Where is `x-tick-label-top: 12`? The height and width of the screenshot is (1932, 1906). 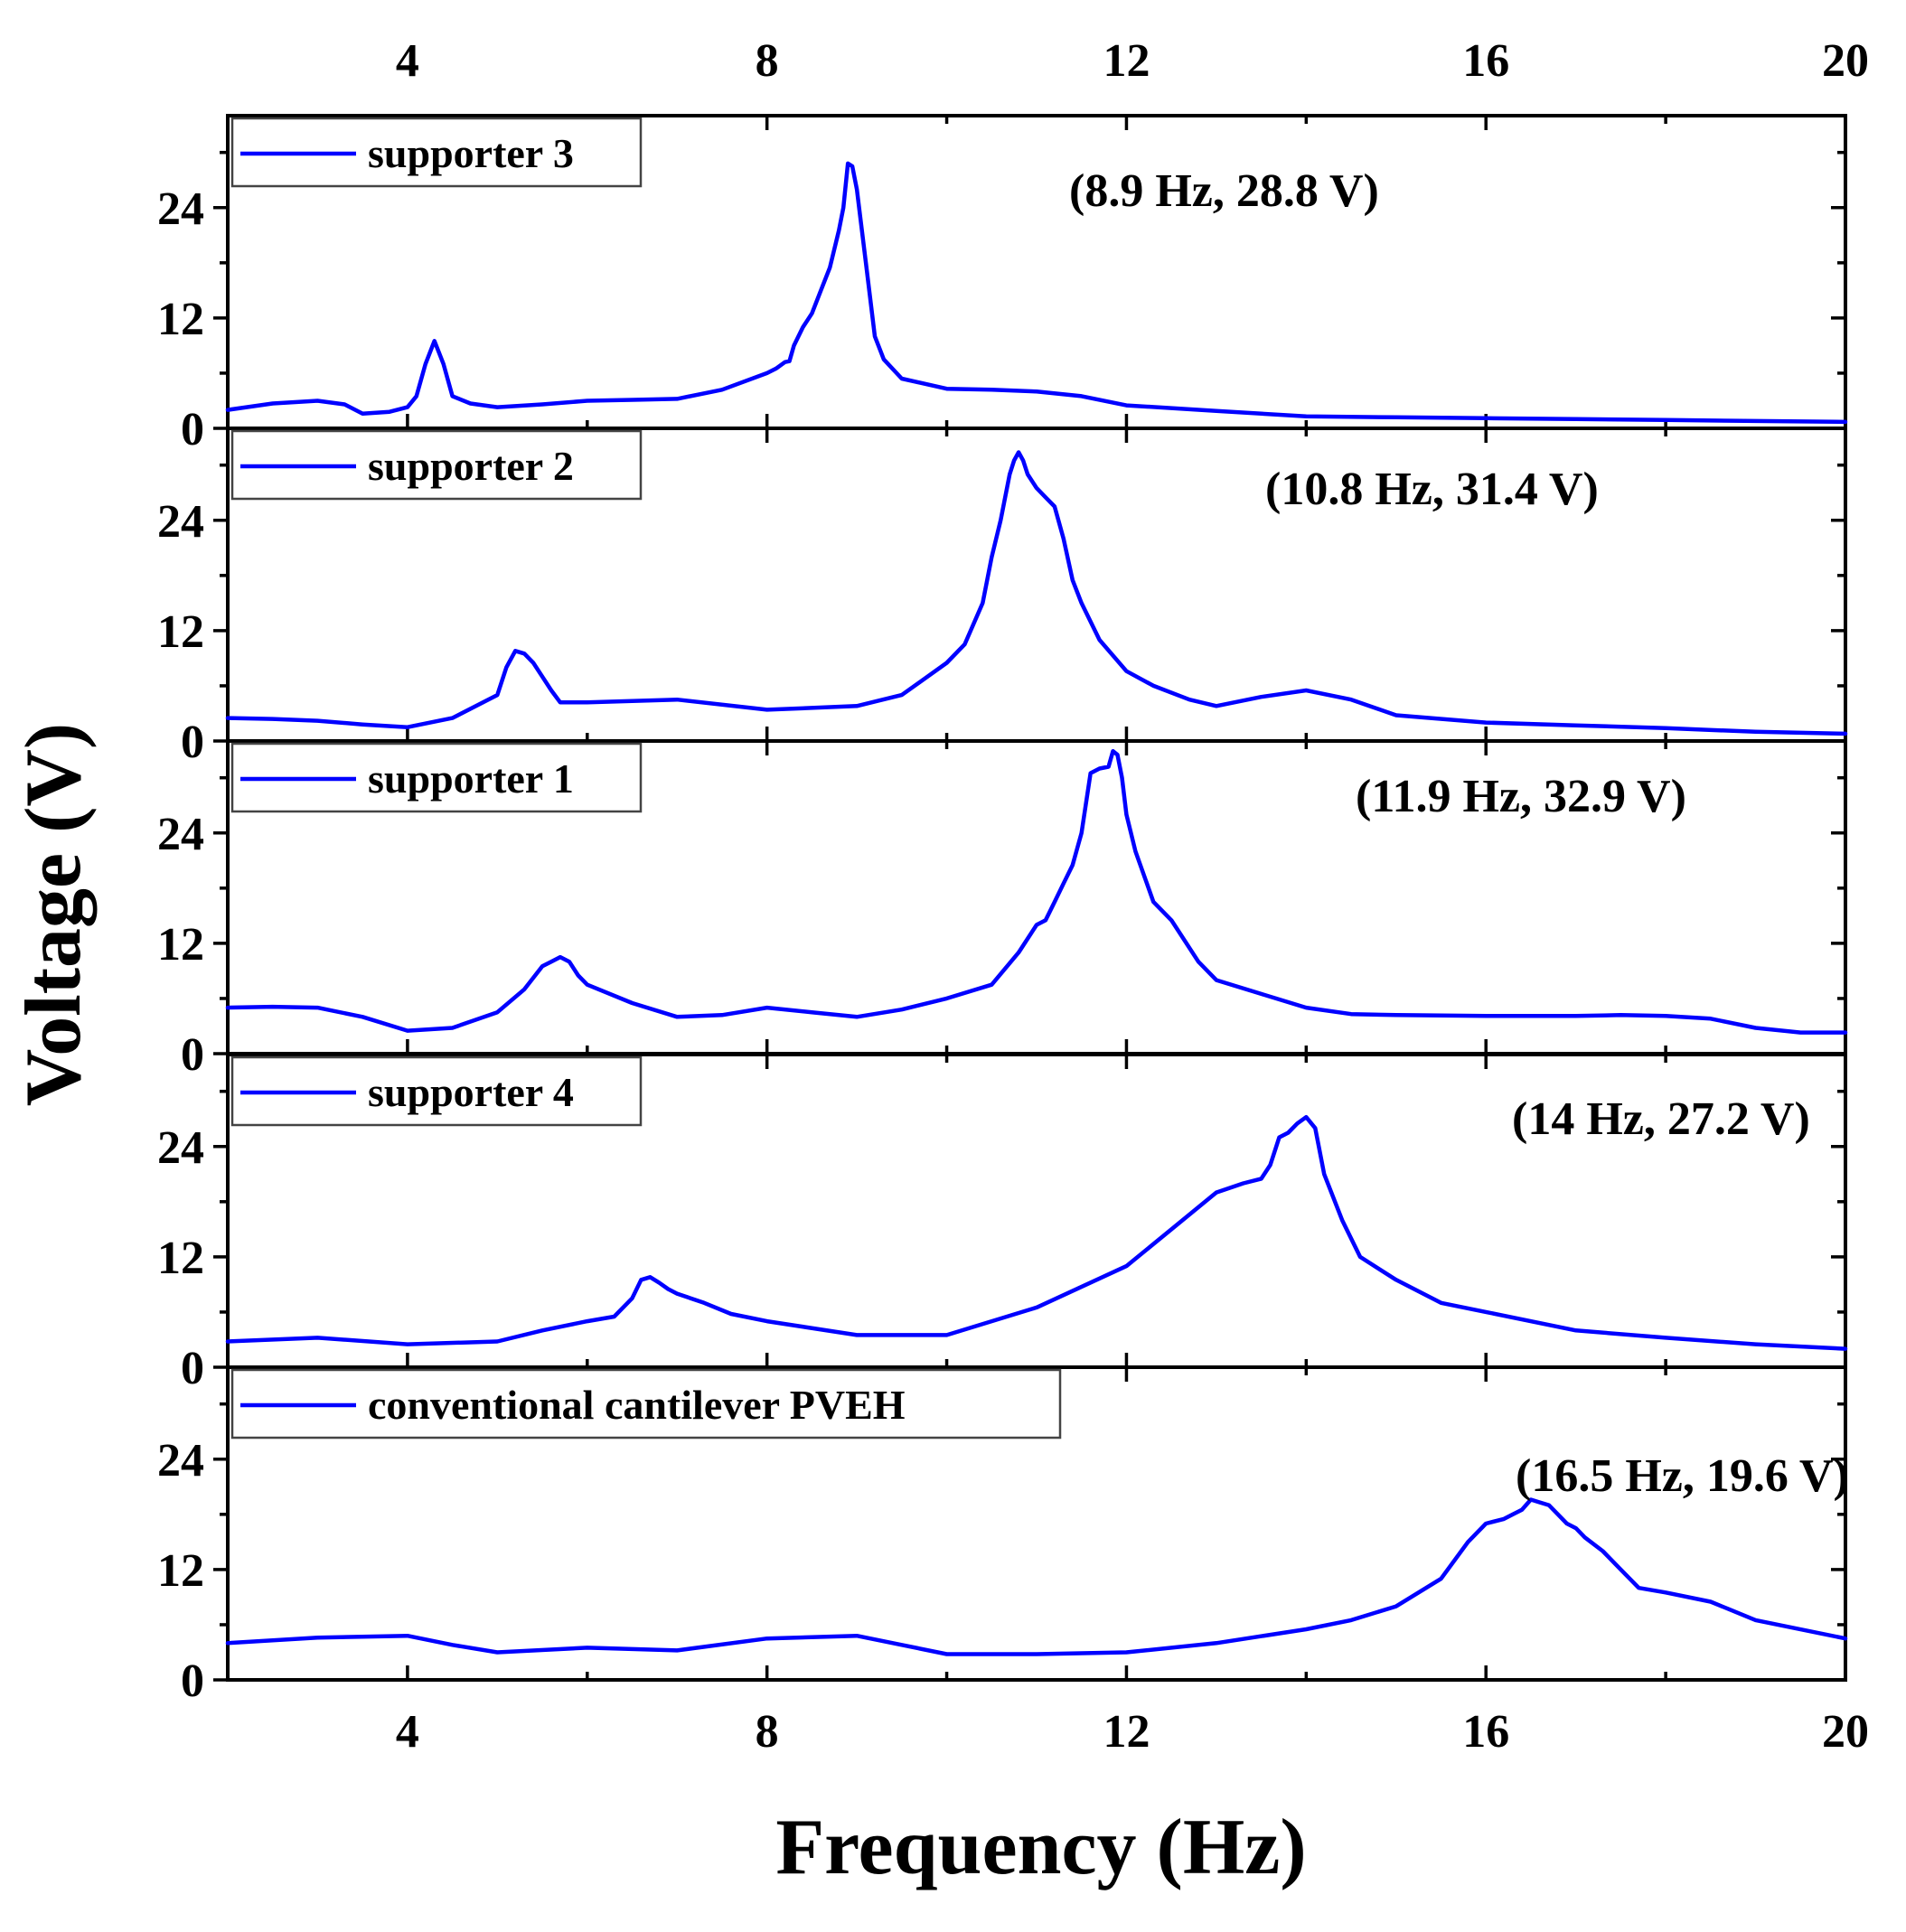 x-tick-label-top: 12 is located at coordinates (1126, 61).